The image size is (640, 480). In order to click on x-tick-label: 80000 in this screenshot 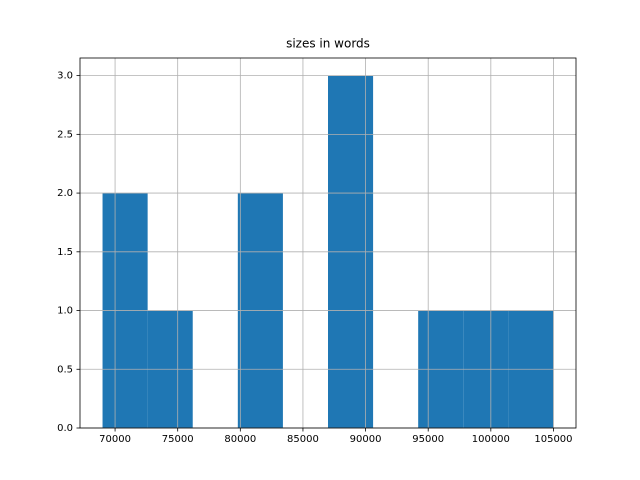, I will do `click(240, 439)`.